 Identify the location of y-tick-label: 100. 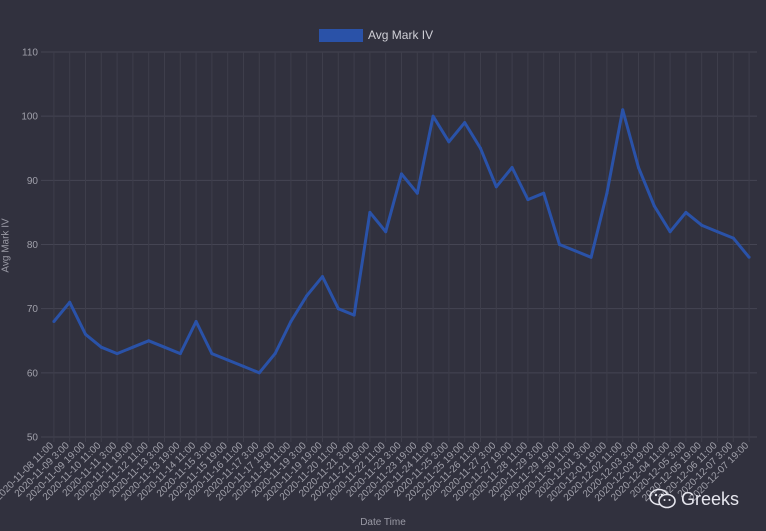
(29, 117).